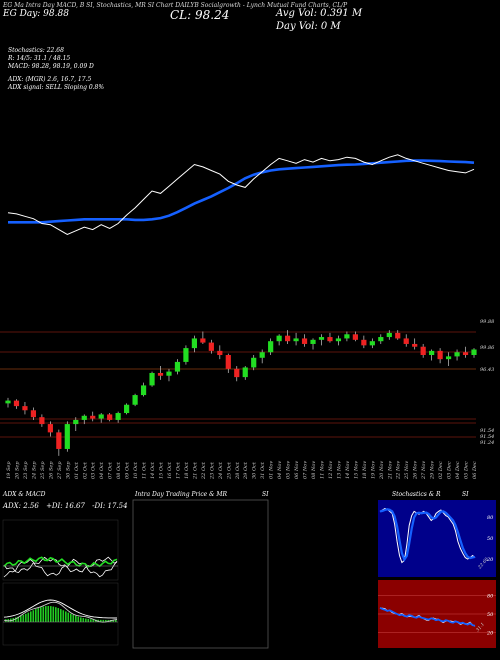  I want to click on di-plus-value: +DI: 16.67, so click(65, 506).